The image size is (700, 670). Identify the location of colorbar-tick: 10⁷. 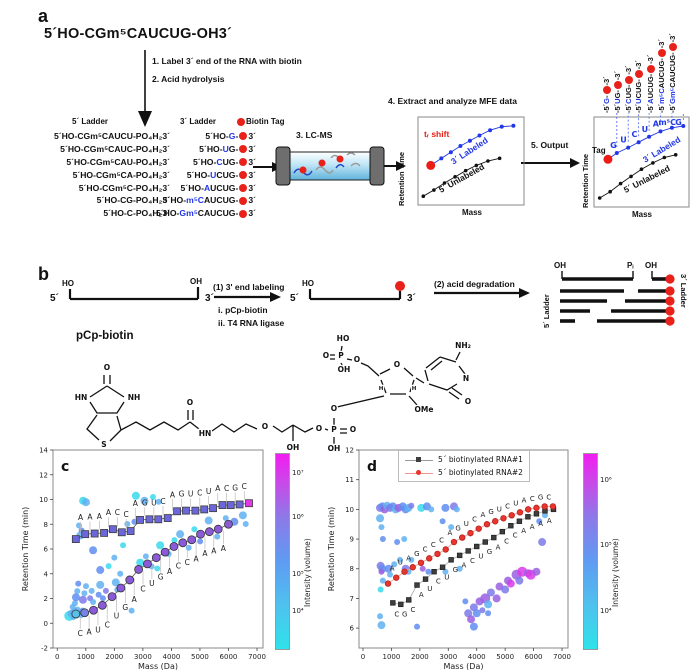
(298, 472).